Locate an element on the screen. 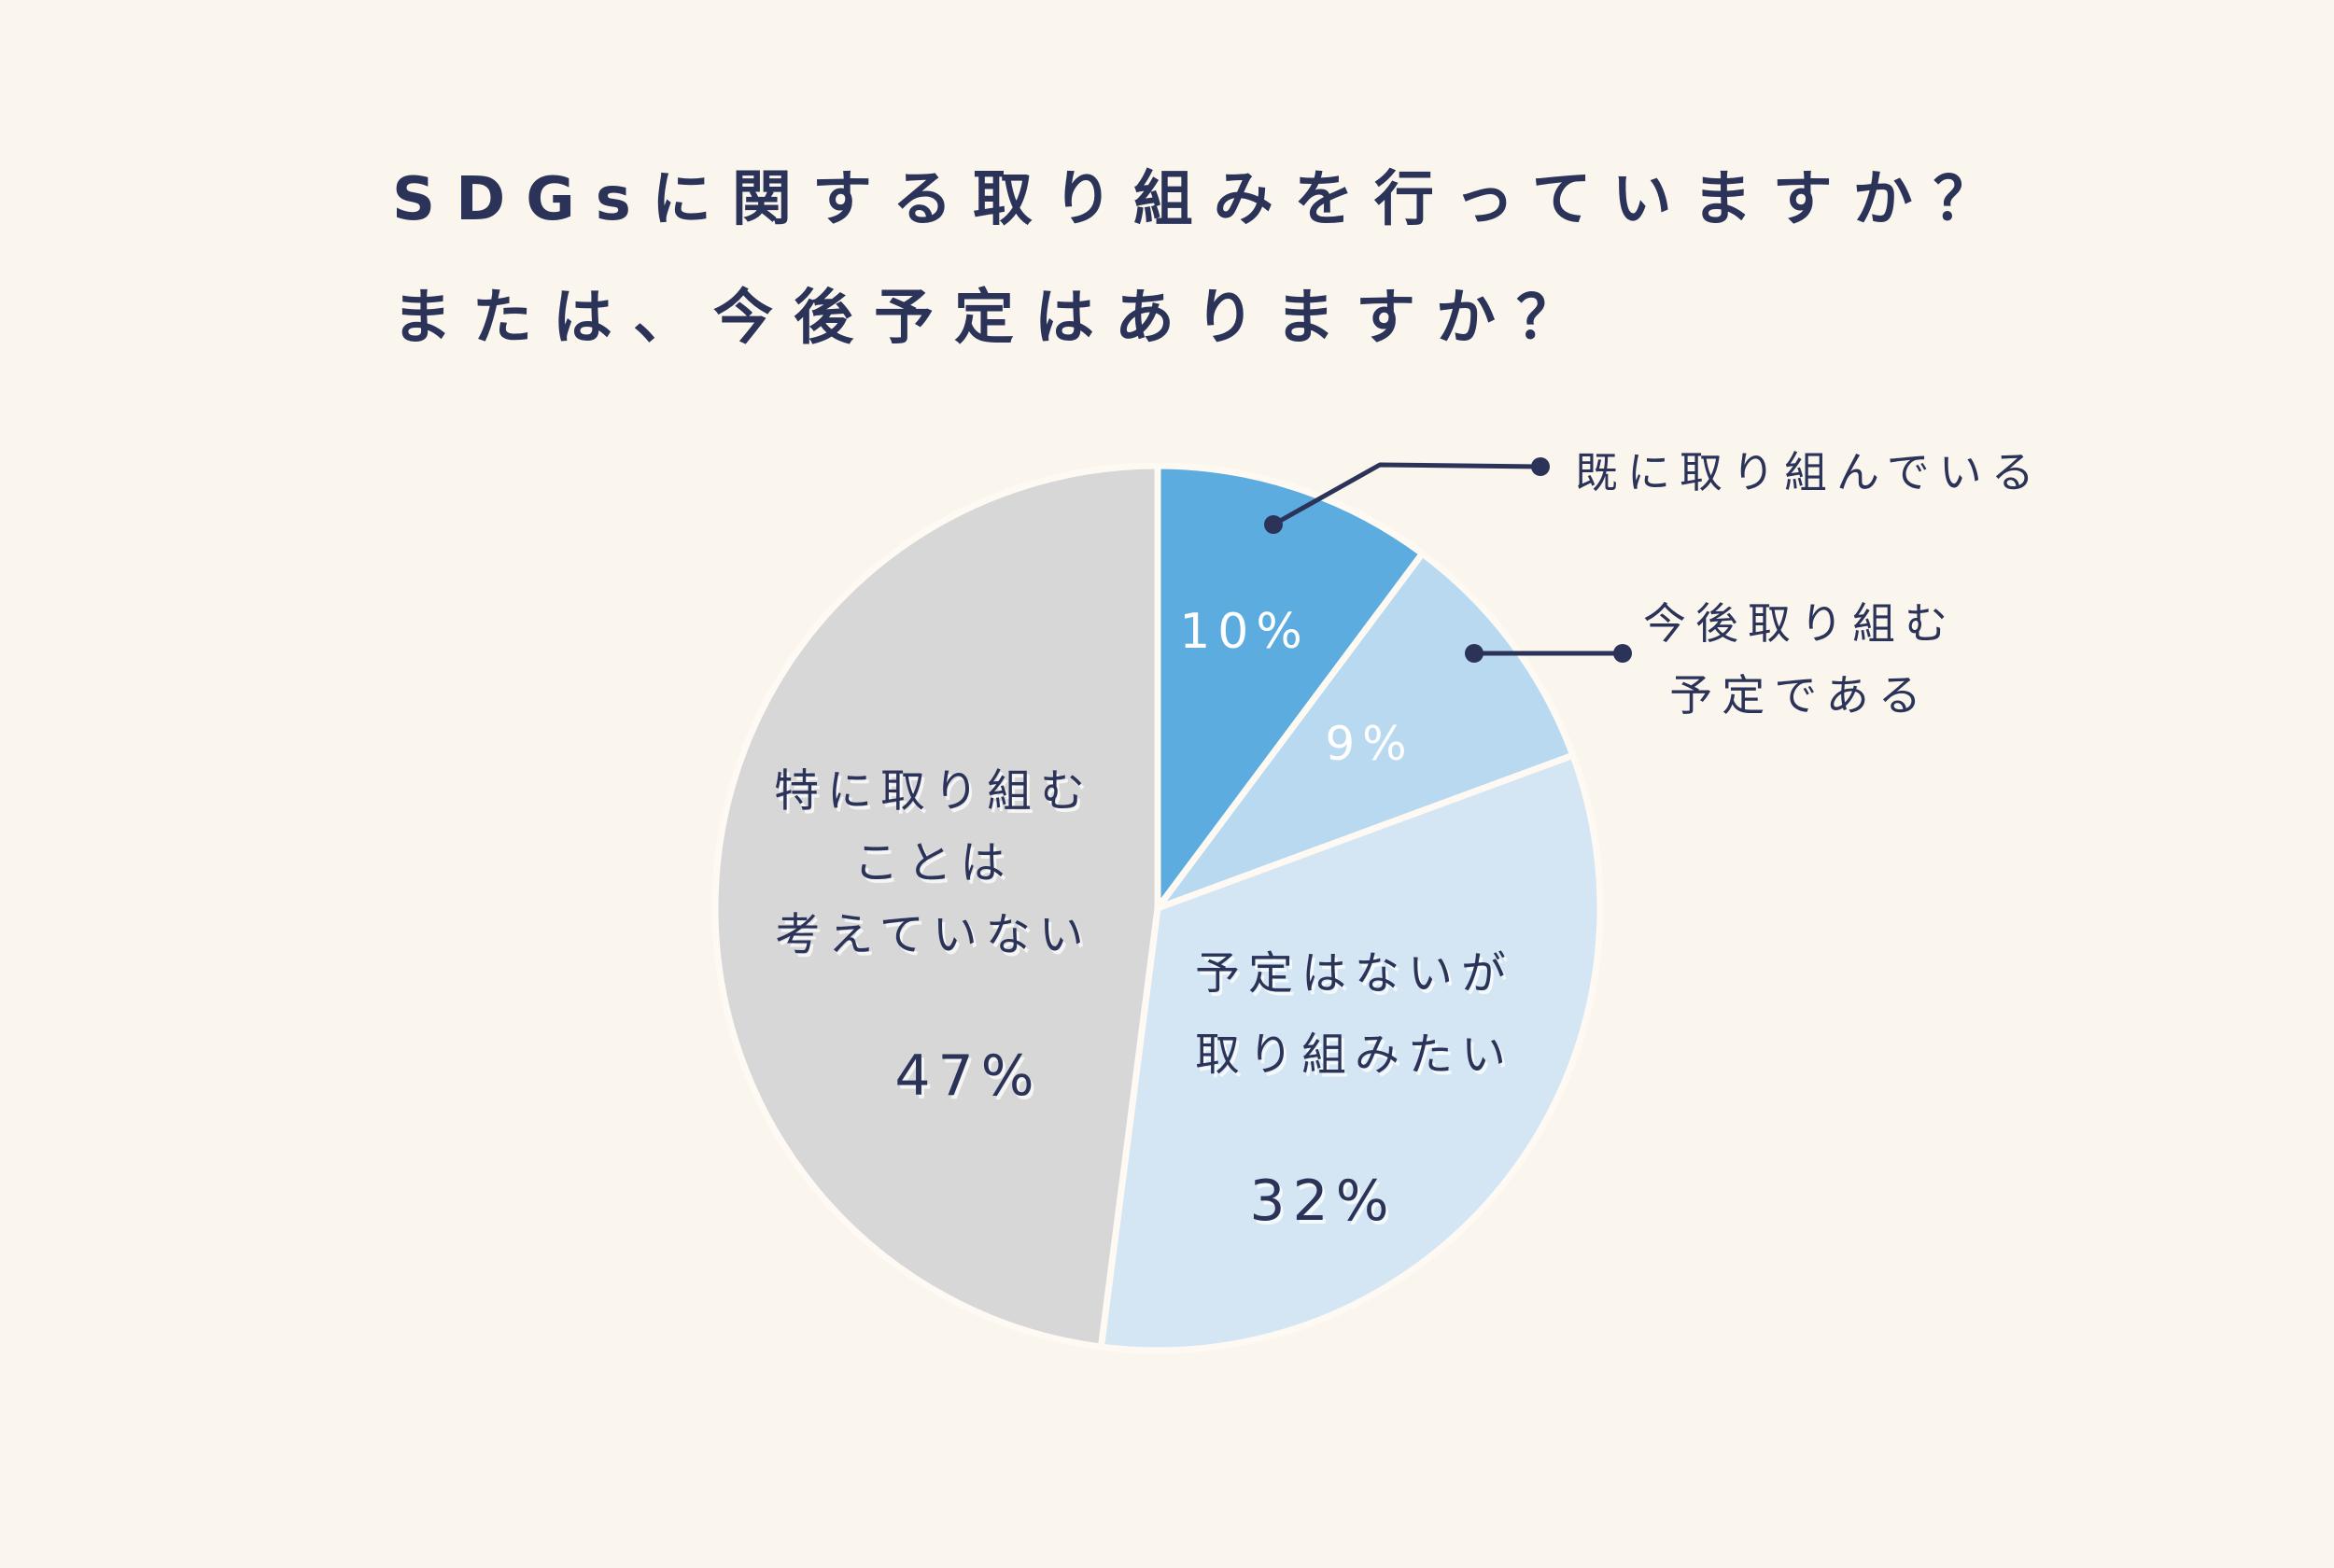 This screenshot has width=2334, height=1568. pie-inside-label-line: 考えていない is located at coordinates (933, 934).